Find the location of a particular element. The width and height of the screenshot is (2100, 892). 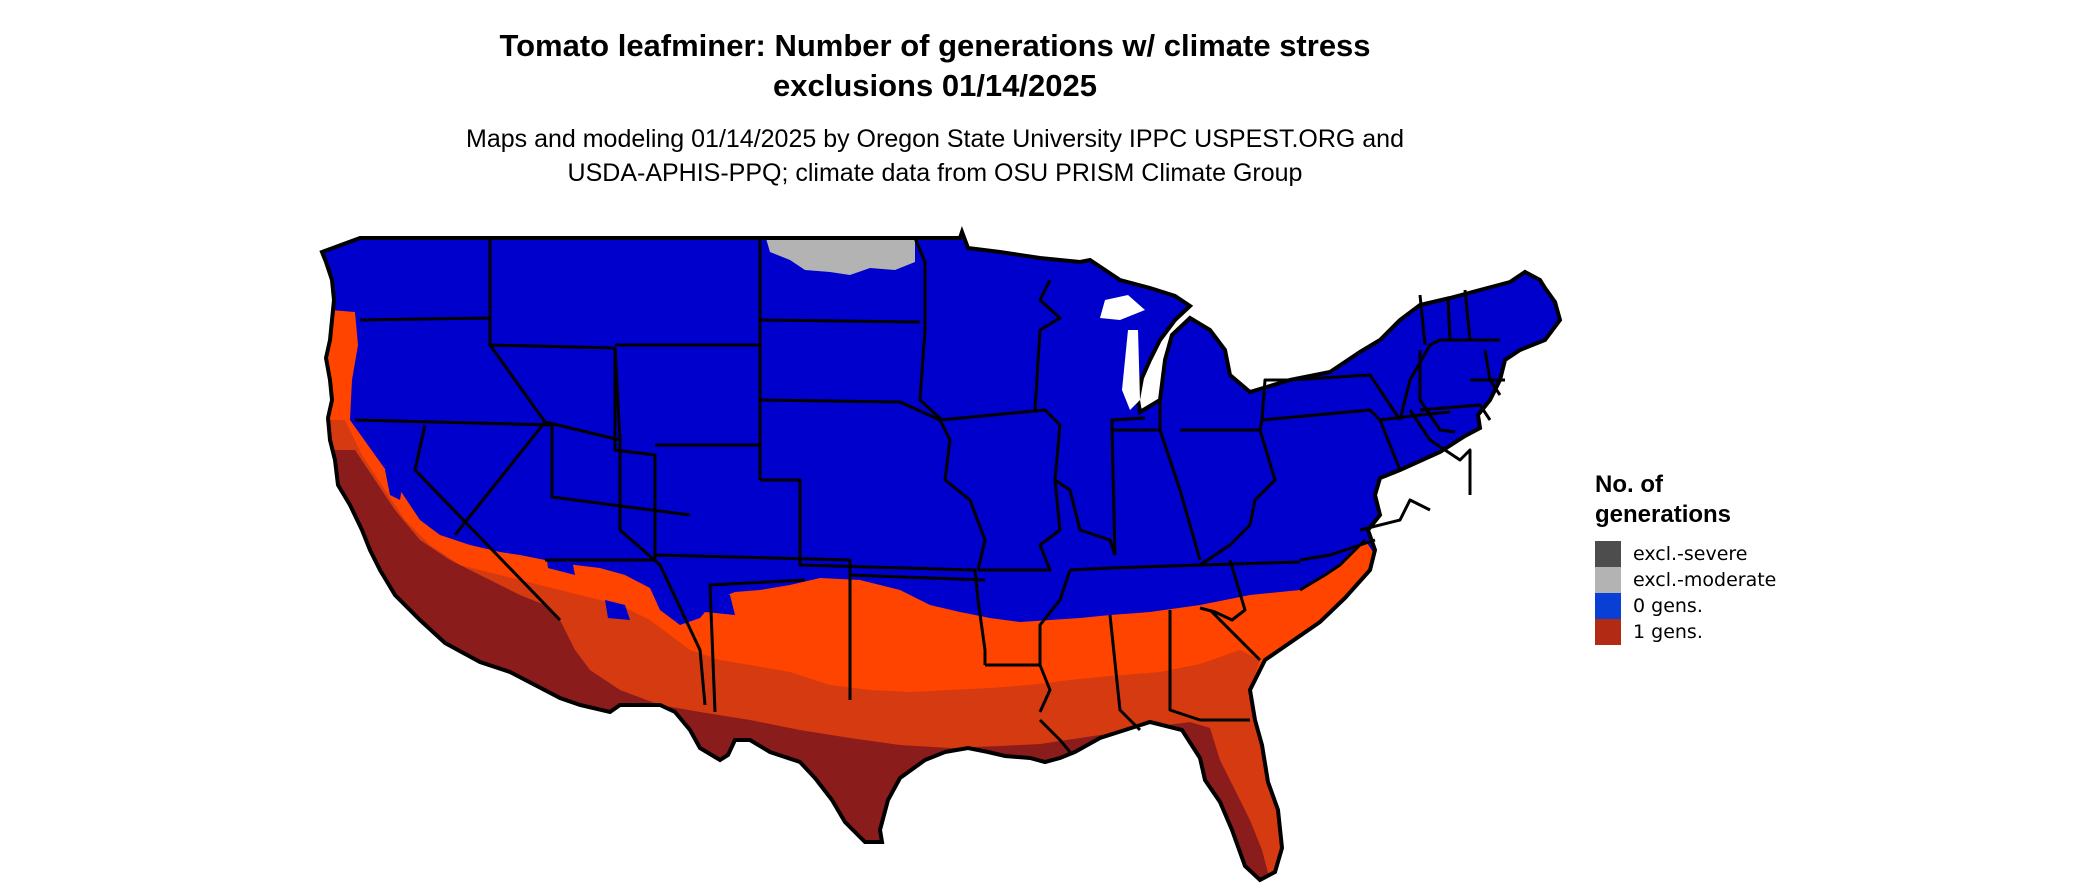

legend-item-one-gen: 1 gens. is located at coordinates (1649, 632).